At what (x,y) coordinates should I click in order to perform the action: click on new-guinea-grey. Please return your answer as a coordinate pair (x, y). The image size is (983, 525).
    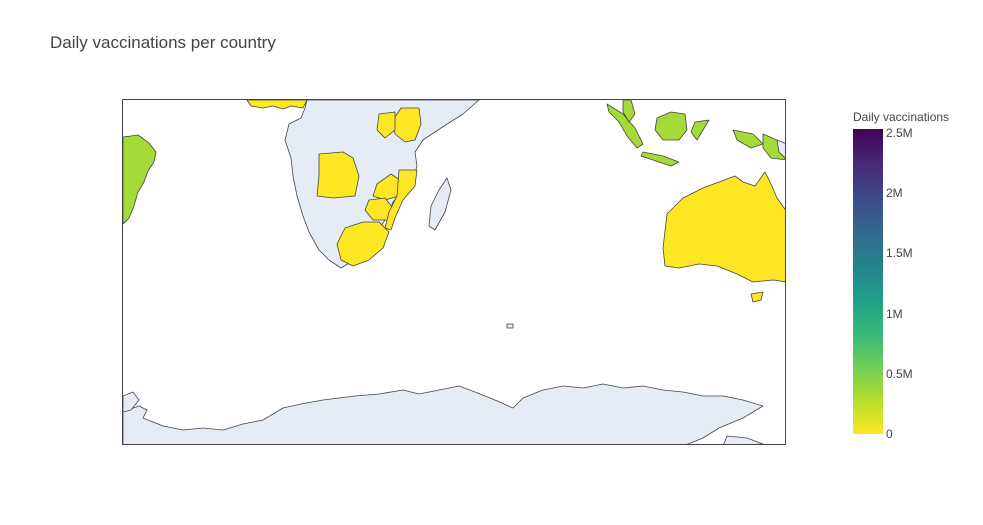
    Looking at the image, I should click on (780, 149).